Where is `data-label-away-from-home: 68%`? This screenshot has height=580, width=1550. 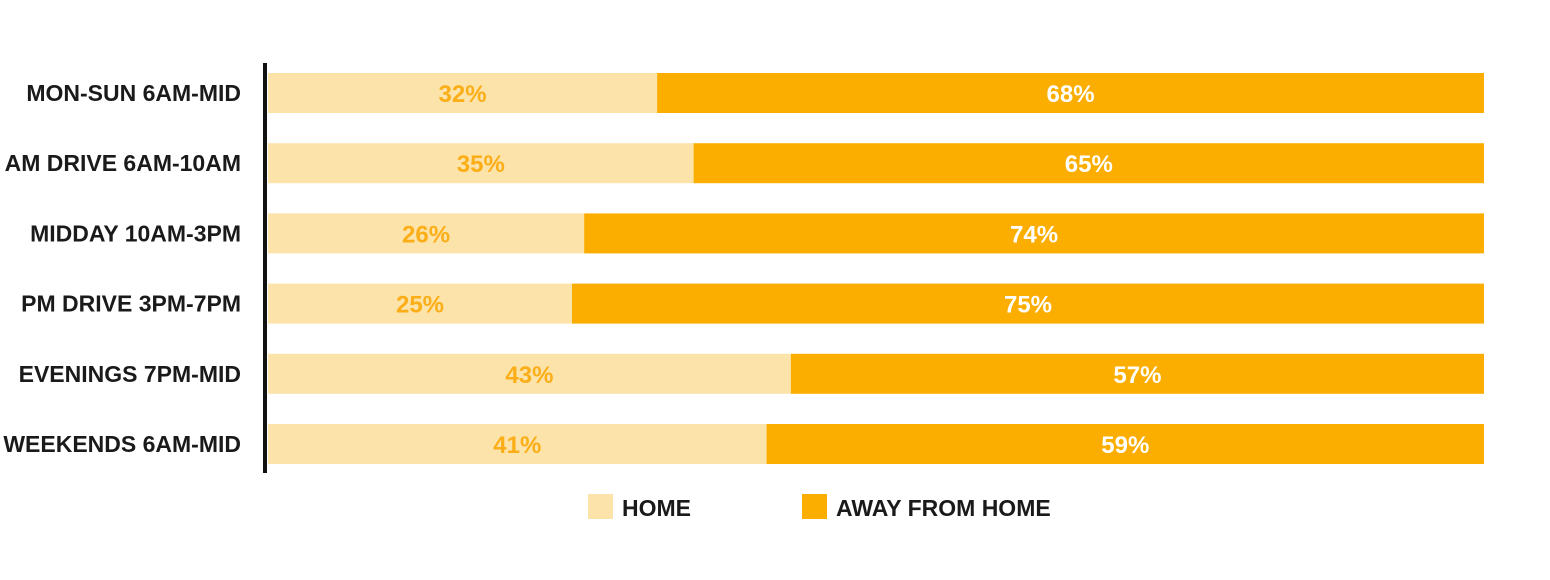 data-label-away-from-home: 68% is located at coordinates (1071, 94).